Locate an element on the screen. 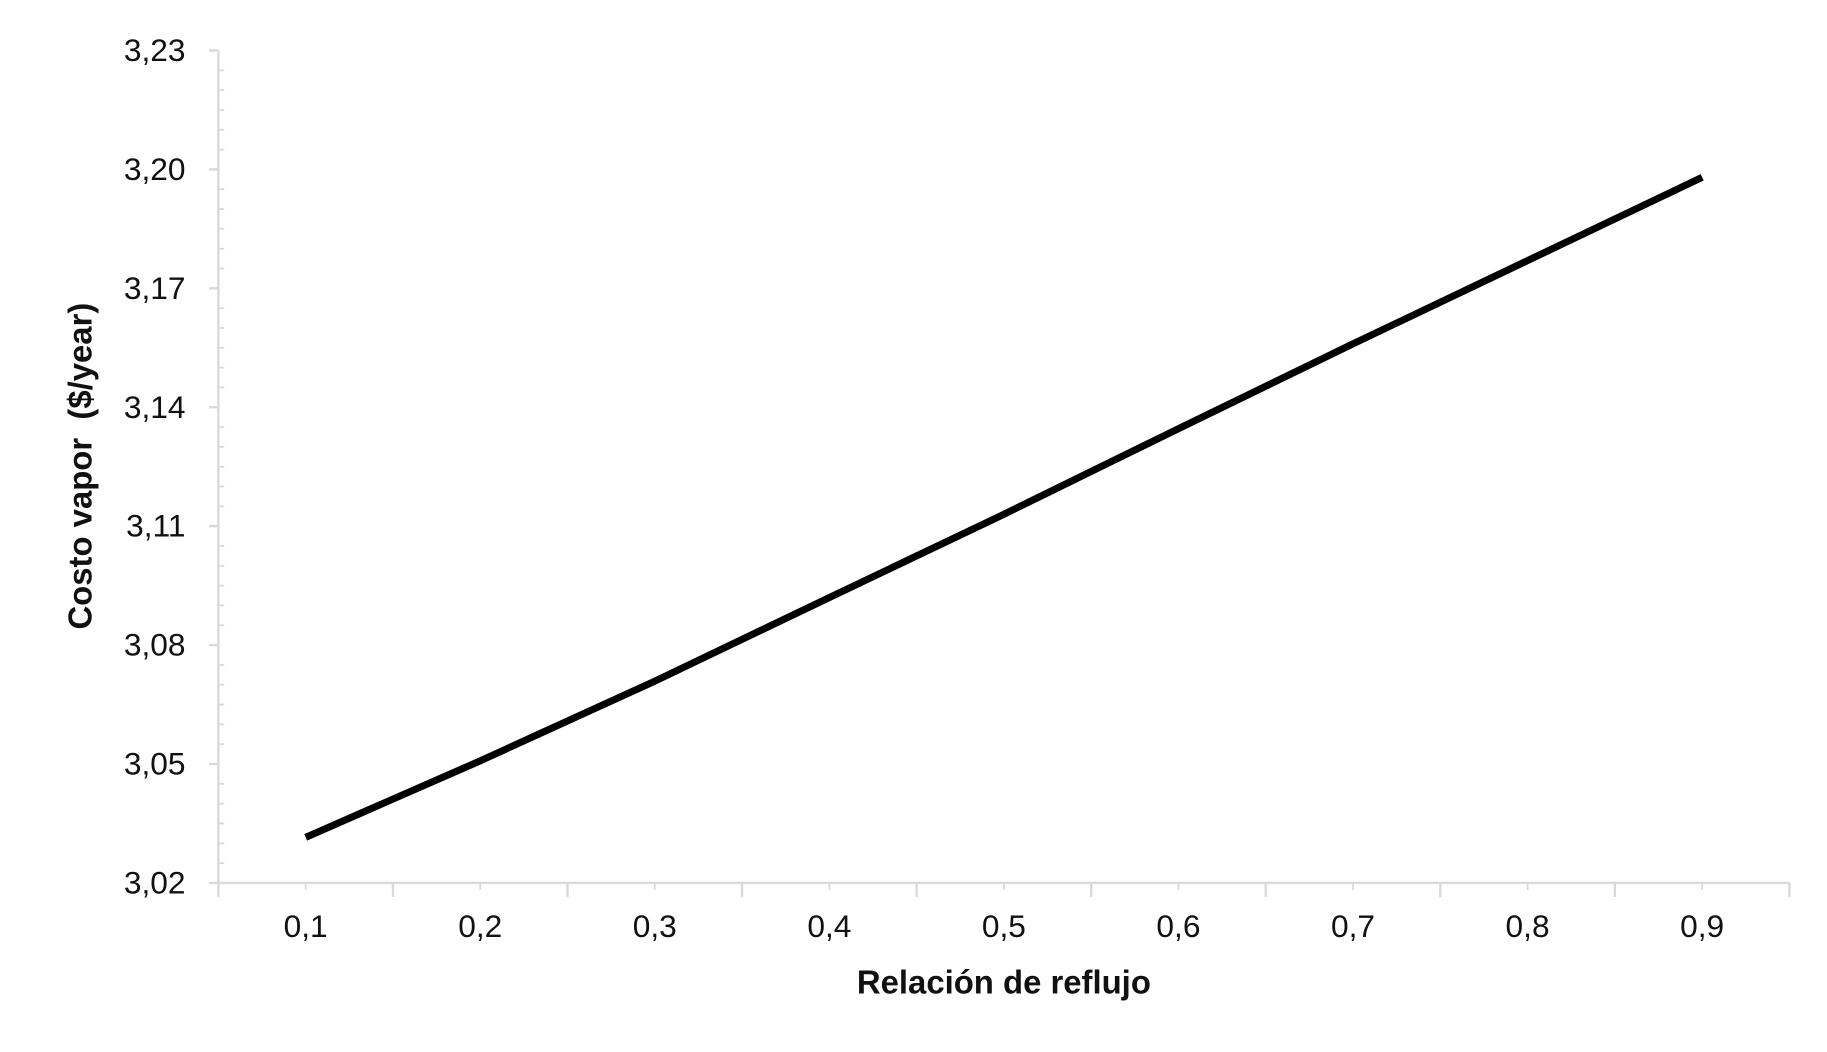  y-tick-label: 3,17 is located at coordinates (155, 288).